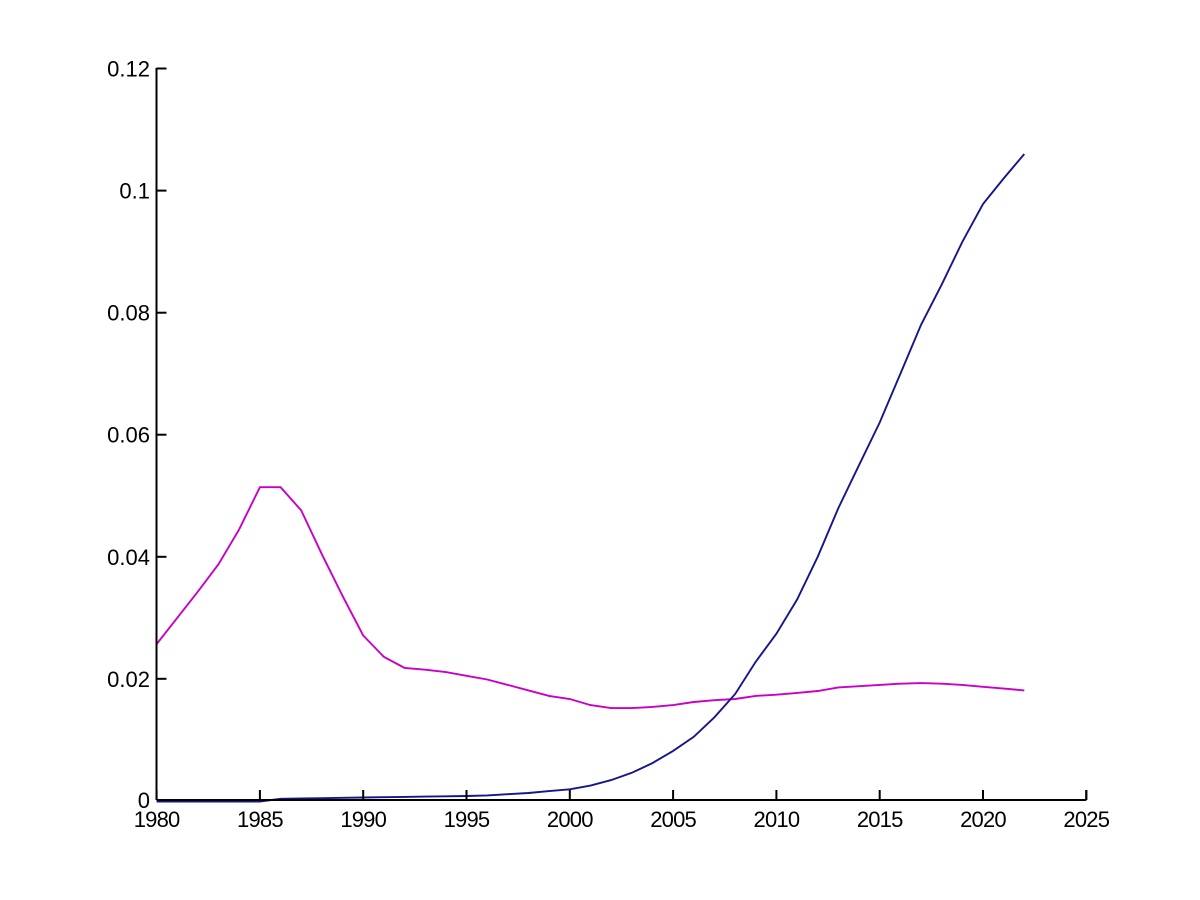 The image size is (1200, 900). What do you see at coordinates (128, 313) in the screenshot?
I see `svg-text: 0.08` at bounding box center [128, 313].